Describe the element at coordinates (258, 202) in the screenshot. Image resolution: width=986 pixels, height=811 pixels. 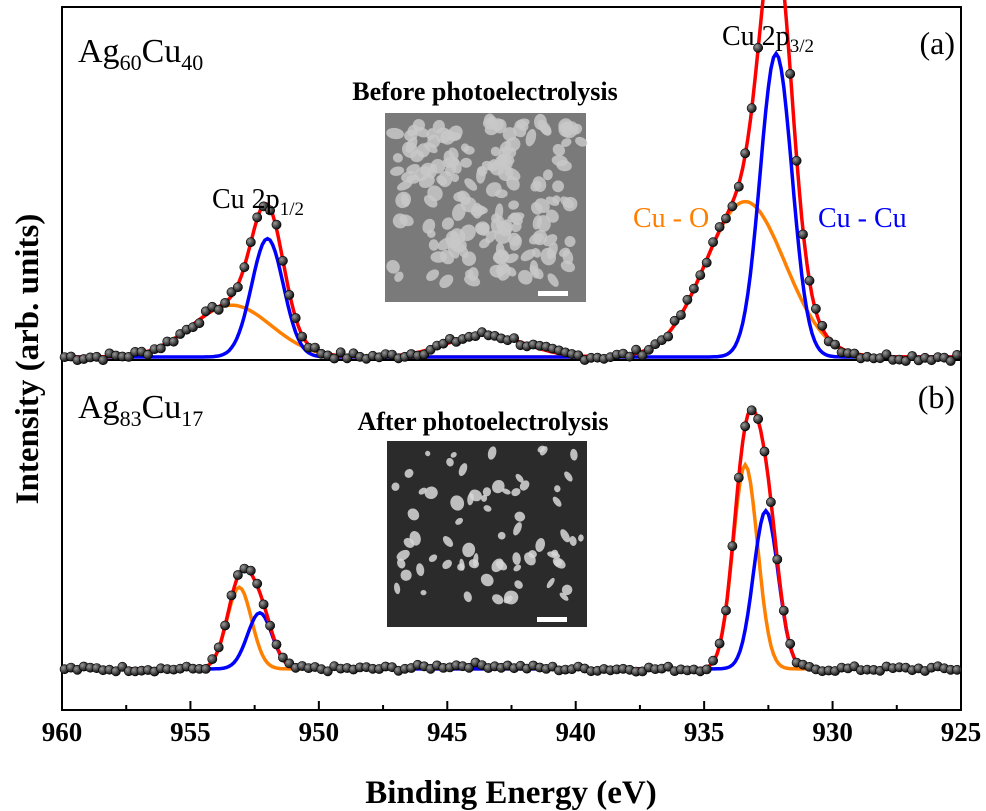
I see `peak-label-cu2p12: Cu 2p1/2` at that location.